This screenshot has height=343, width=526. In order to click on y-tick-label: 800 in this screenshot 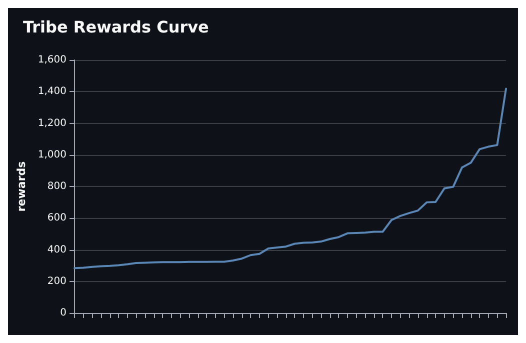, I will do `click(57, 186)`.